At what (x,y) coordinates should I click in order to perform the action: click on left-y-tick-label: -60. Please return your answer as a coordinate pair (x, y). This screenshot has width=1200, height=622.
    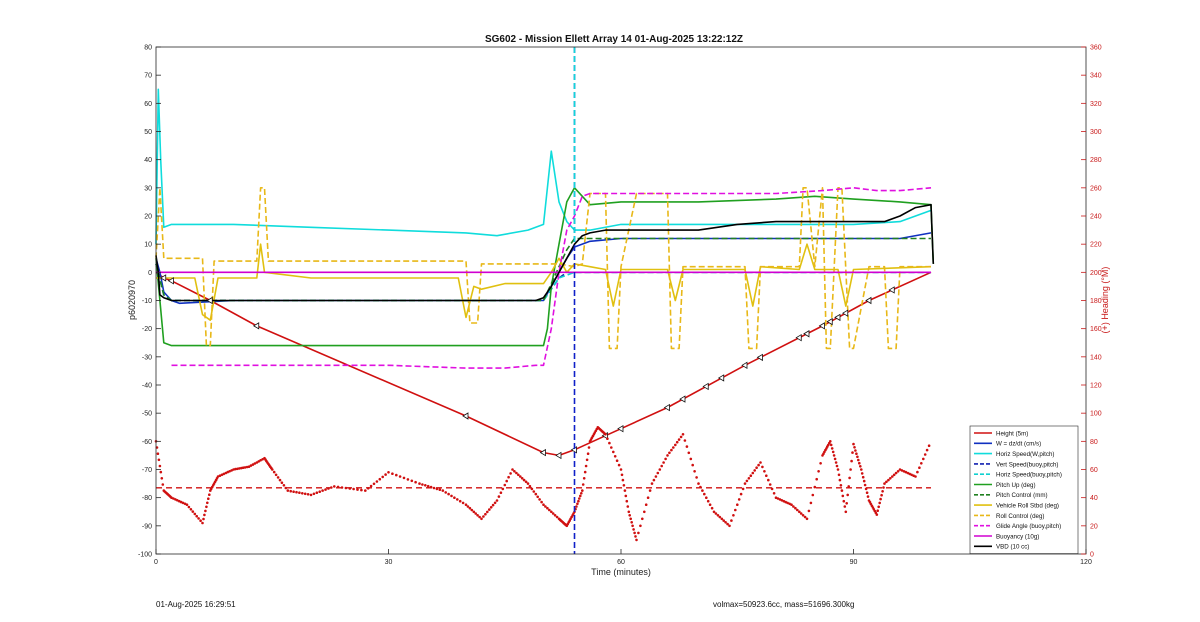
    Looking at the image, I should click on (147, 442).